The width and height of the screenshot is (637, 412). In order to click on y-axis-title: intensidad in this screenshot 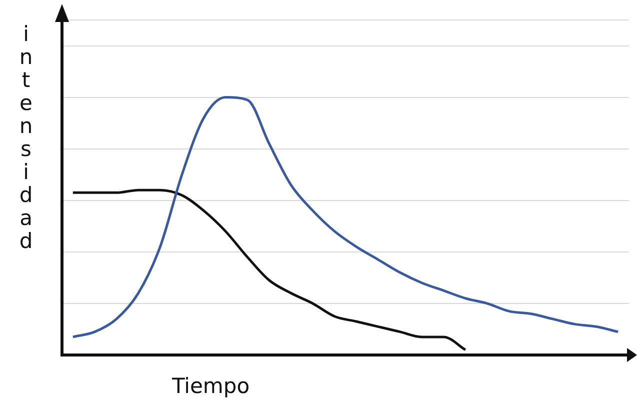, I will do `click(26, 137)`.